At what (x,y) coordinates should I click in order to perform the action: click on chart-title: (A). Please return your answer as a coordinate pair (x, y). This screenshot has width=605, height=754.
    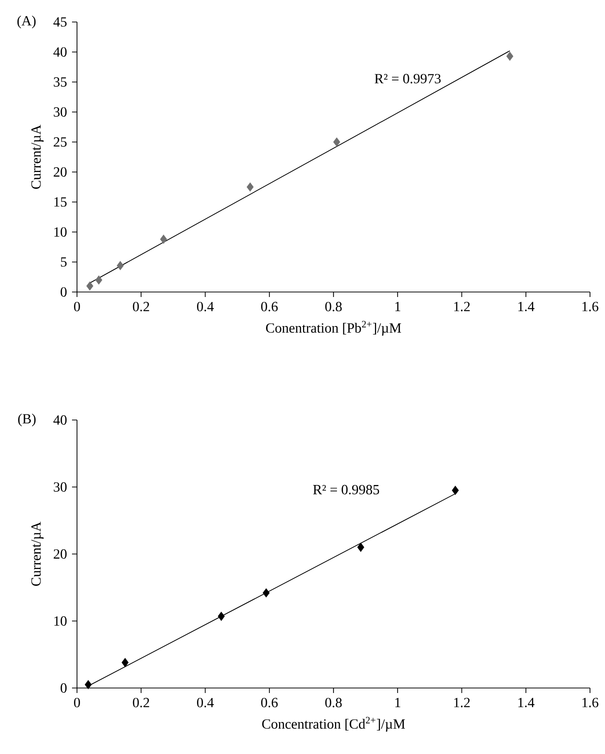
    Looking at the image, I should click on (26, 22).